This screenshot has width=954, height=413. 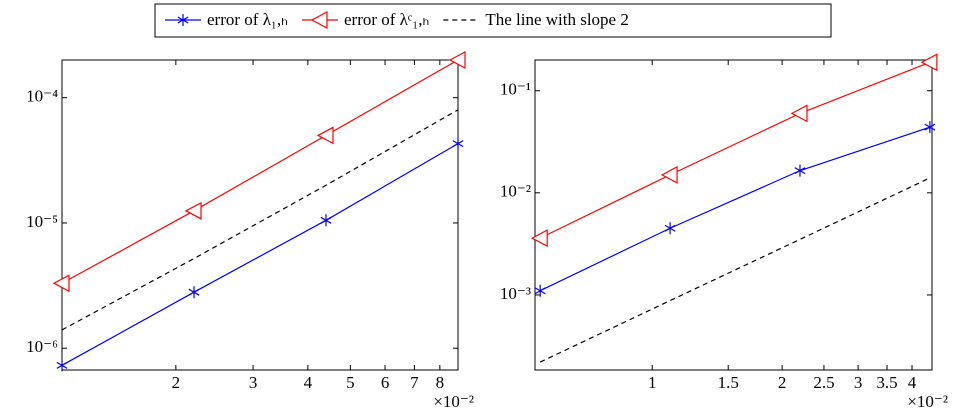 I want to click on y-tick-label: 10⁻⁴, so click(x=42, y=96).